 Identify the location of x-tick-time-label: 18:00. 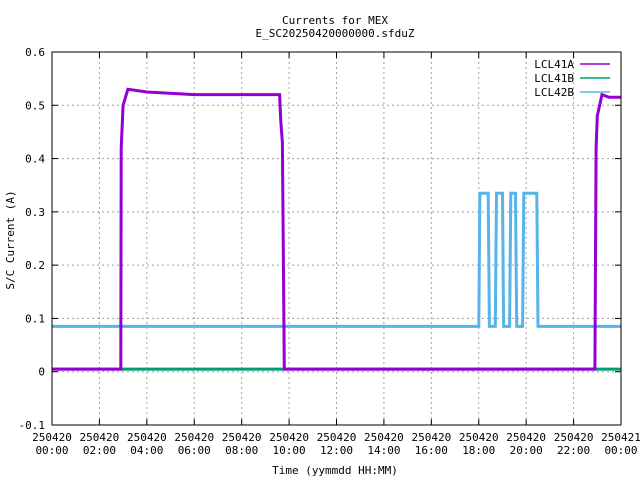
(478, 450).